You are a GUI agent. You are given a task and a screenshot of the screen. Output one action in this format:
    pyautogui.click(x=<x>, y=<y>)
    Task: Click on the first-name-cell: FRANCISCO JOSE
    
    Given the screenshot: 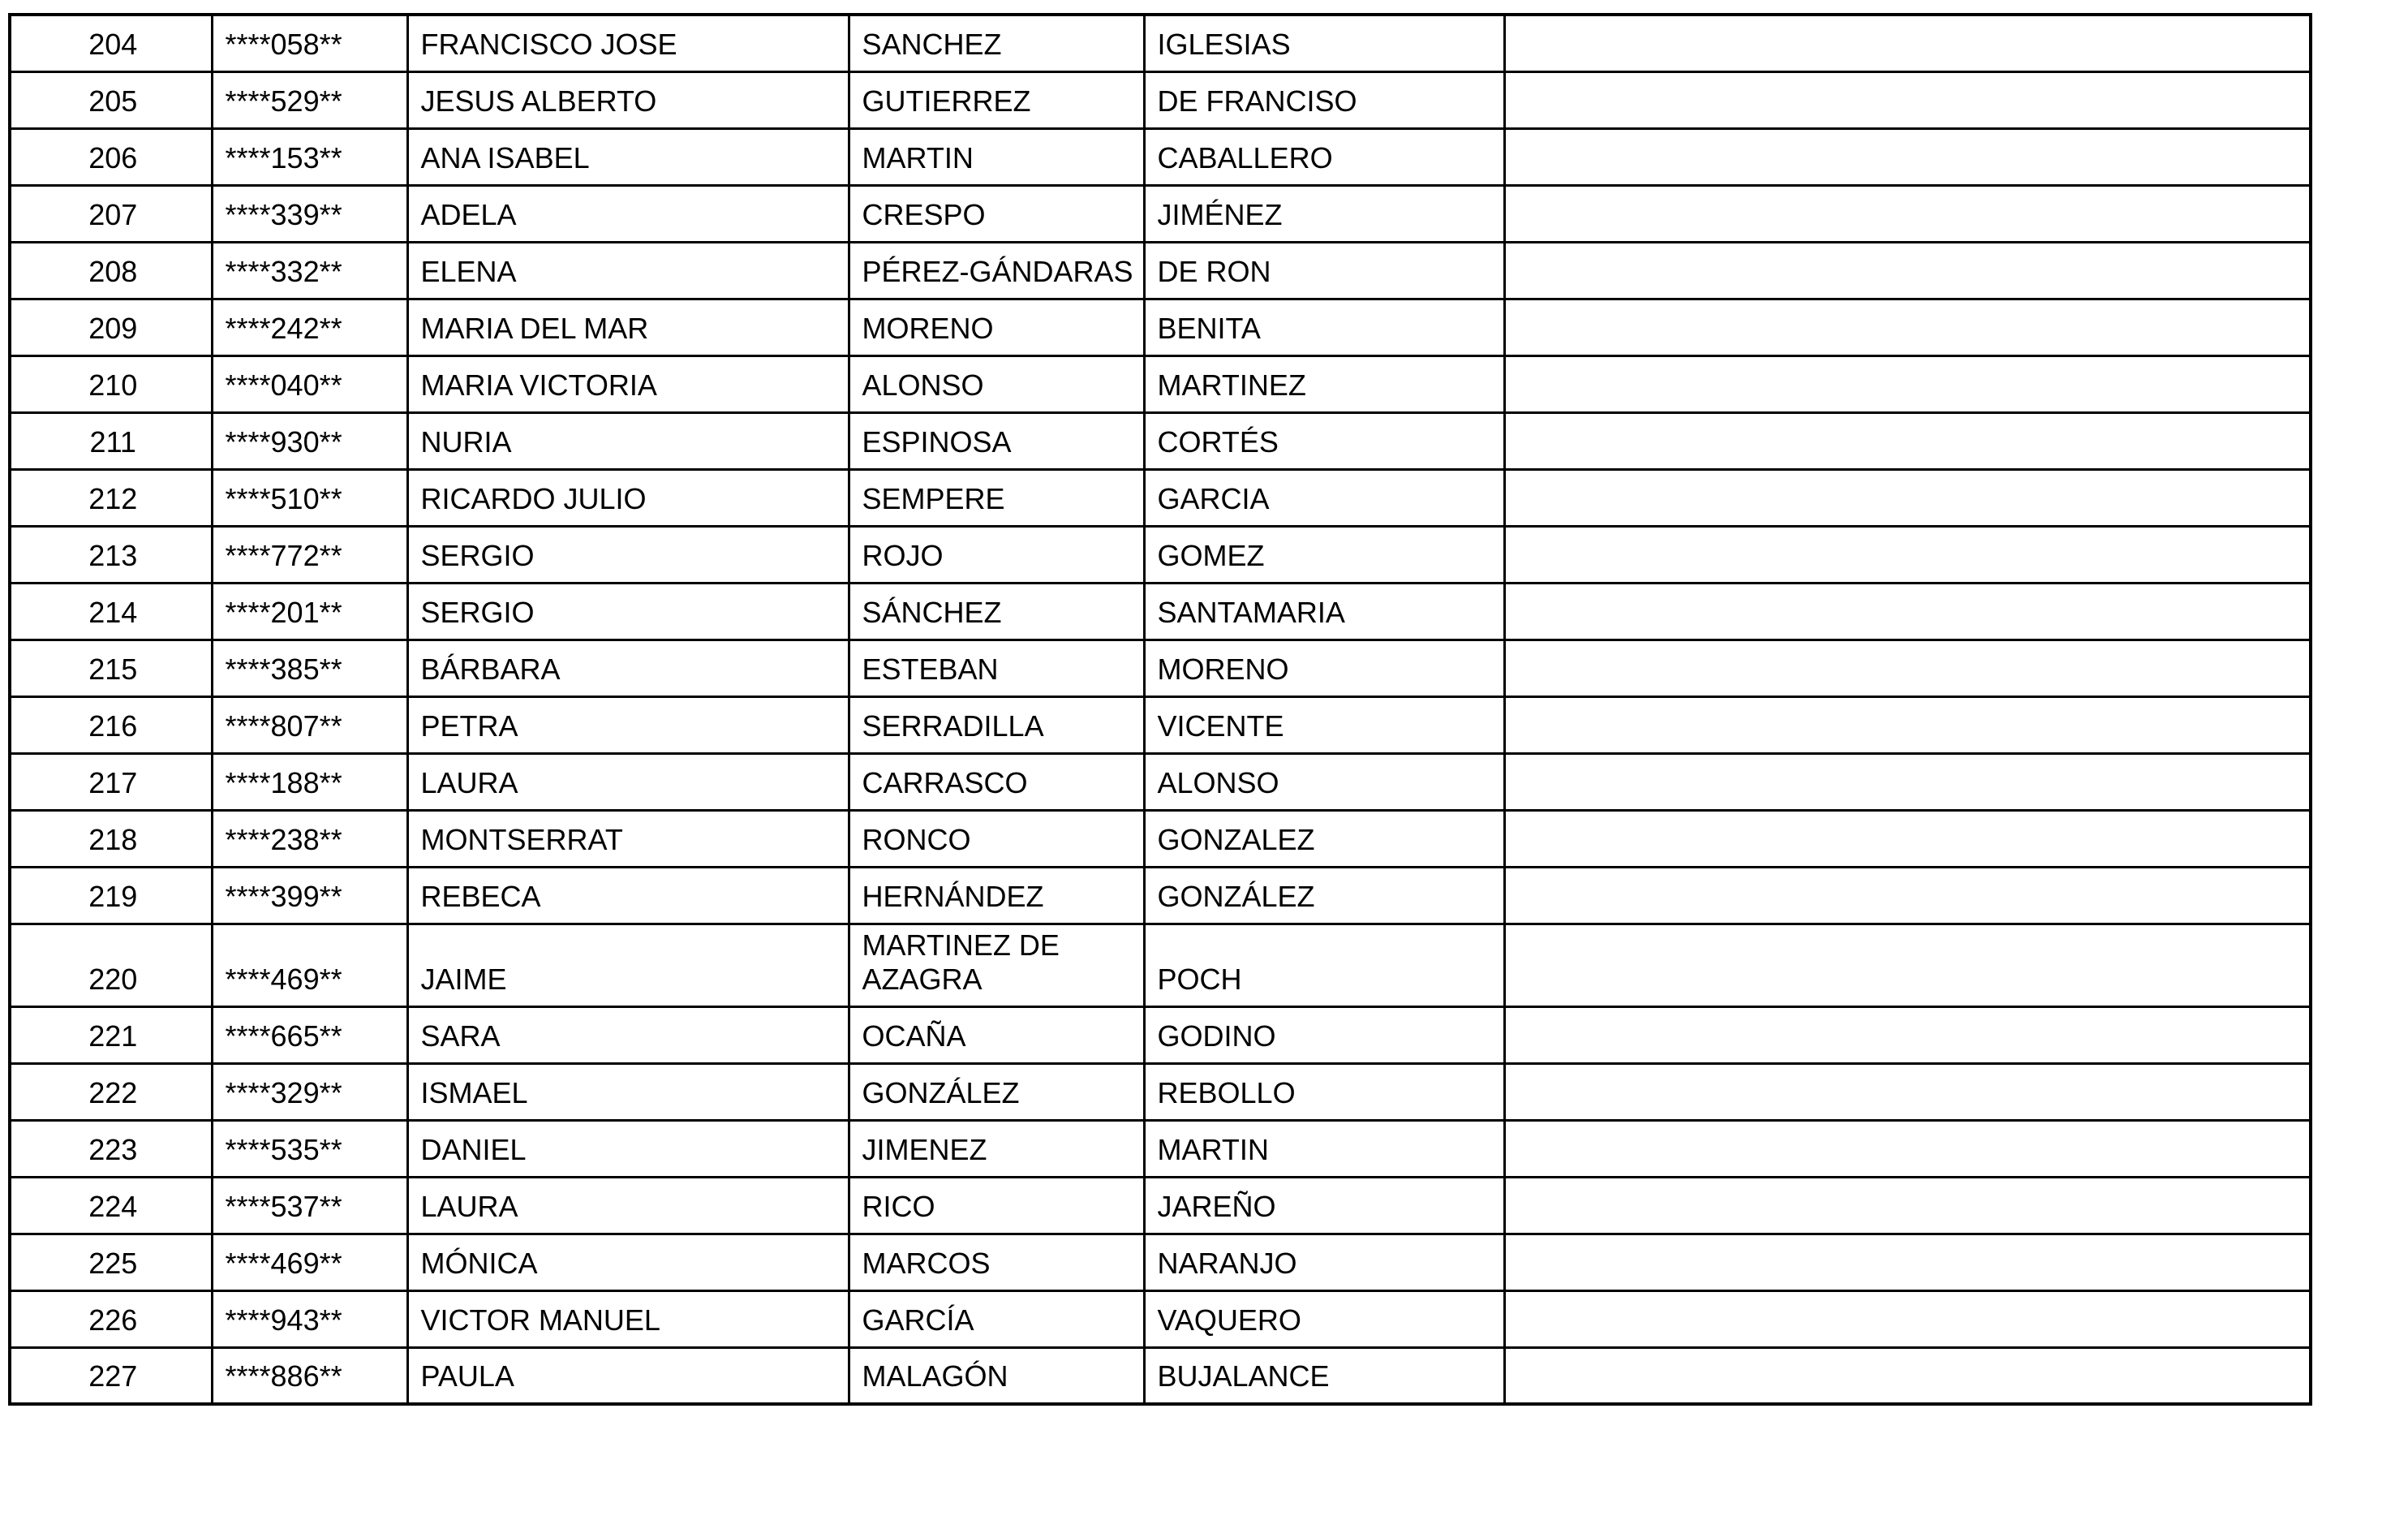 What is the action you would take?
    pyautogui.click(x=628, y=43)
    